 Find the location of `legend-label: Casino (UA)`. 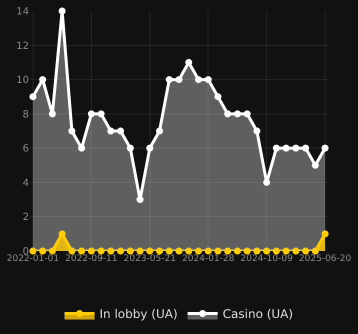

legend-label: Casino (UA) is located at coordinates (258, 314).